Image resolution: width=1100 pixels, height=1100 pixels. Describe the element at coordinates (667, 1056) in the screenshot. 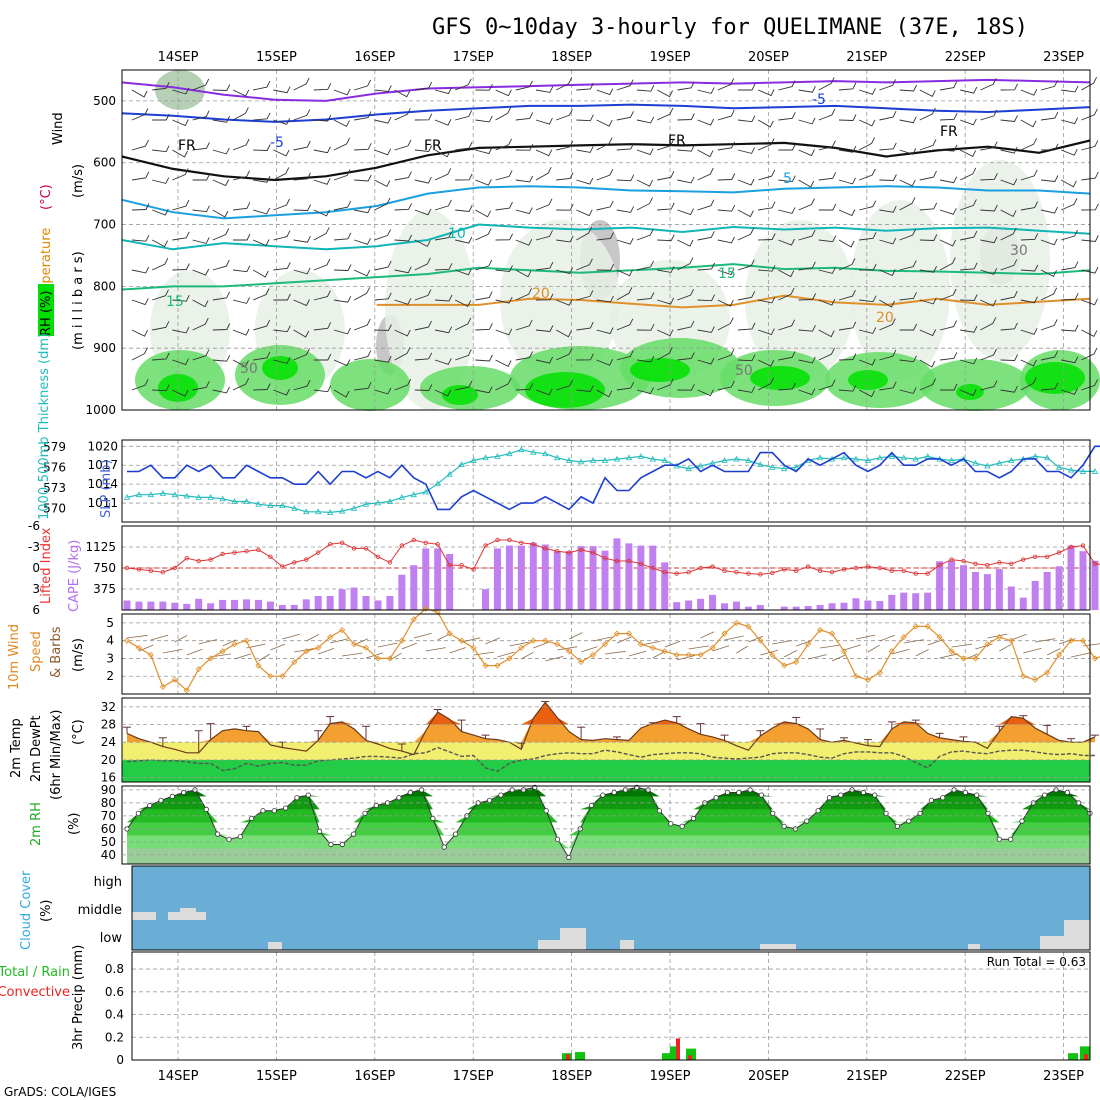

I see `precip-total-bar` at that location.